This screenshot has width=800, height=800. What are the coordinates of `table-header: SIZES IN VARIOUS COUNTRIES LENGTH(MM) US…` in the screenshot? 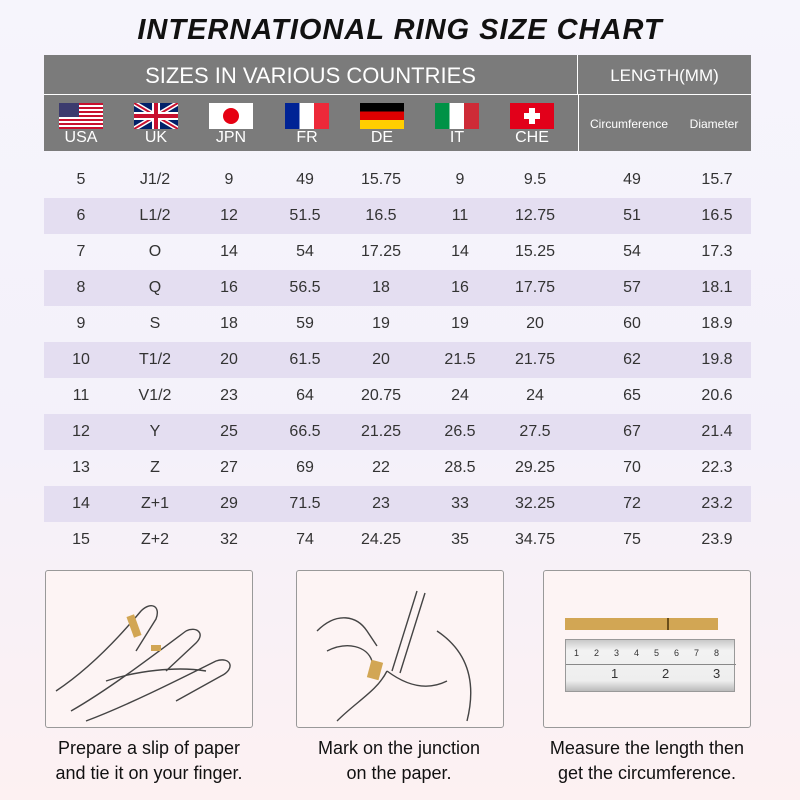 It's located at (397, 103).